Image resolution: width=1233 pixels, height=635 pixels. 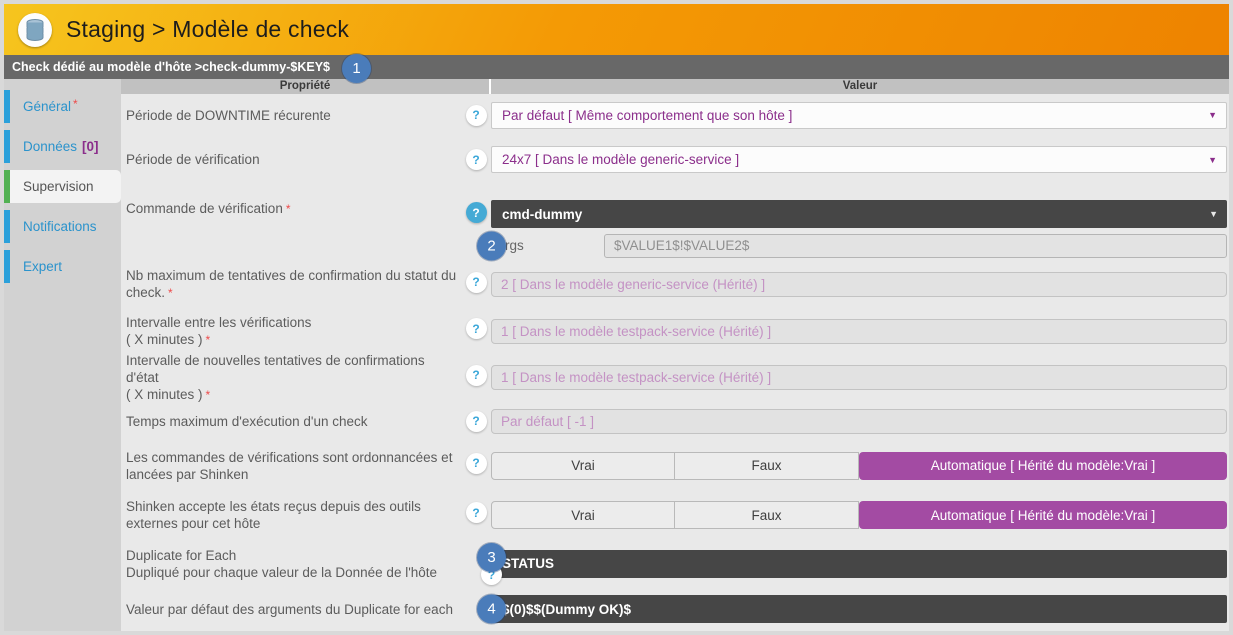 What do you see at coordinates (859, 214) in the screenshot?
I see `check-command-select: cmd-dummy ▼` at bounding box center [859, 214].